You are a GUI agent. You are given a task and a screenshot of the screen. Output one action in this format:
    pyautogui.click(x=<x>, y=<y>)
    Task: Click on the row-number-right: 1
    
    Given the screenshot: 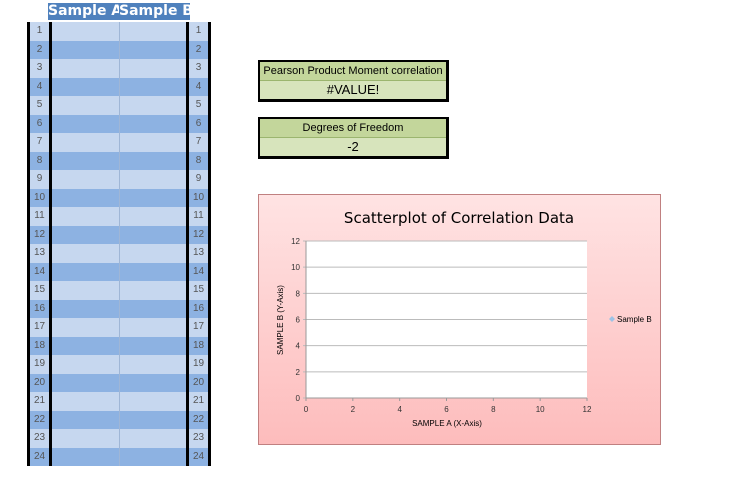 What is the action you would take?
    pyautogui.click(x=198, y=31)
    